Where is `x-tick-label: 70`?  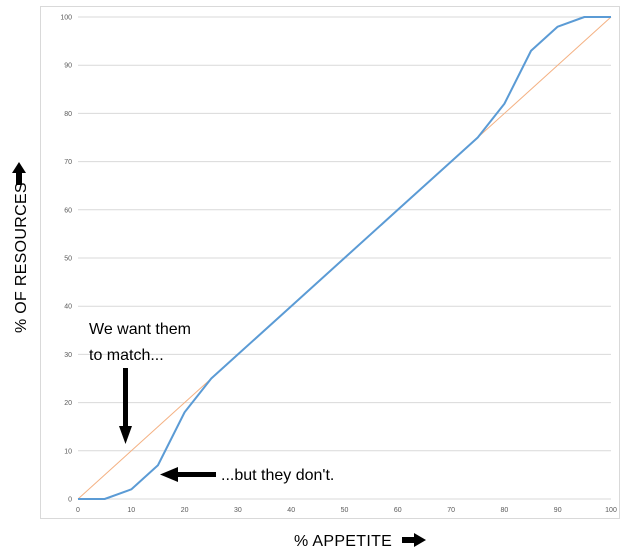 x-tick-label: 70 is located at coordinates (451, 510).